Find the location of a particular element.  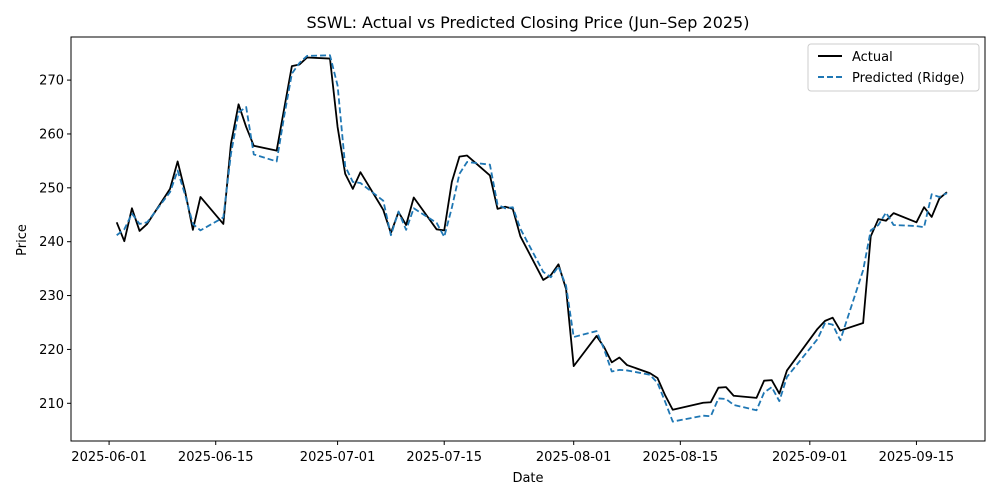

x-tick-label: 2025-07-01 is located at coordinates (338, 457).